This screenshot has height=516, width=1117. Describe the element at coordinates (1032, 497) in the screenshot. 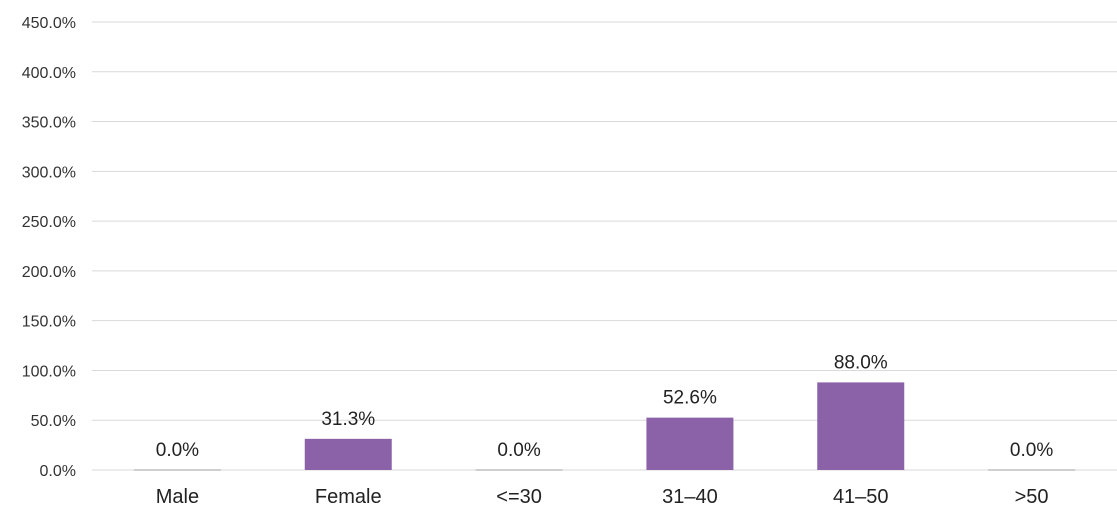

I see `x-tick-label: >50` at that location.